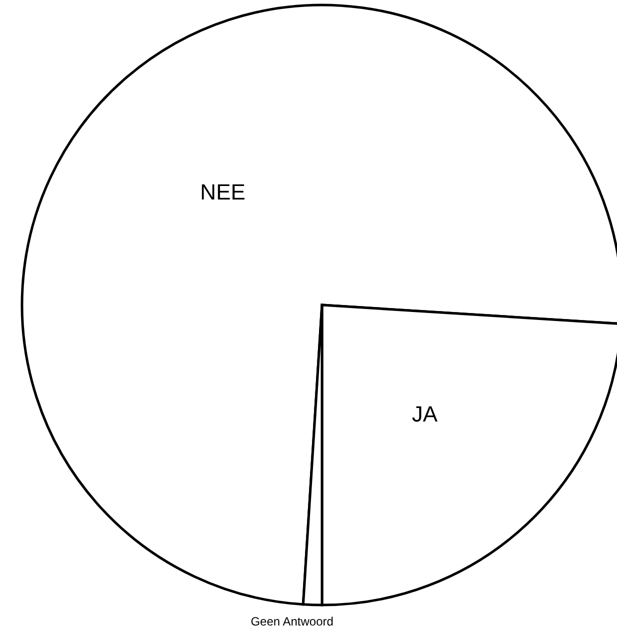  What do you see at coordinates (223, 191) in the screenshot?
I see `slice-label: NEE` at bounding box center [223, 191].